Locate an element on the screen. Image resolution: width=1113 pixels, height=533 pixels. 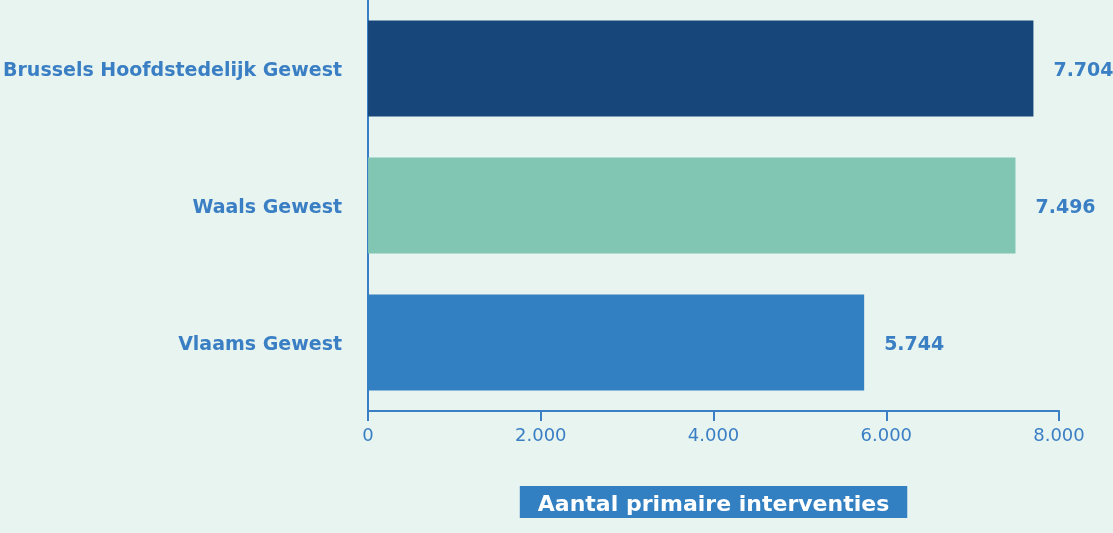
y-tick-label: Brussels Hoofdstedelijk Gewest is located at coordinates (173, 68).